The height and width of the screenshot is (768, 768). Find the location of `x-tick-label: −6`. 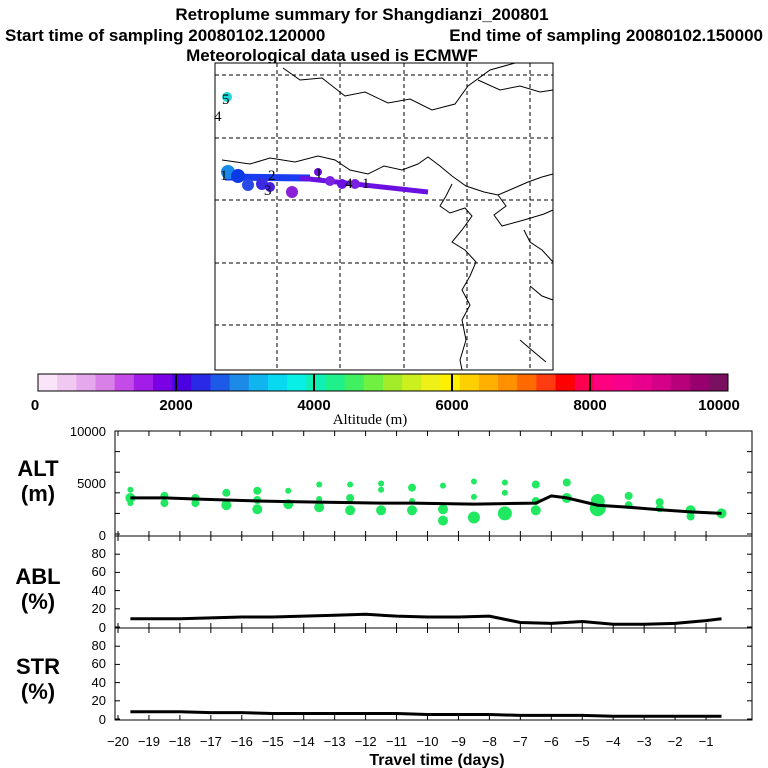

x-tick-label: −6 is located at coordinates (551, 741).